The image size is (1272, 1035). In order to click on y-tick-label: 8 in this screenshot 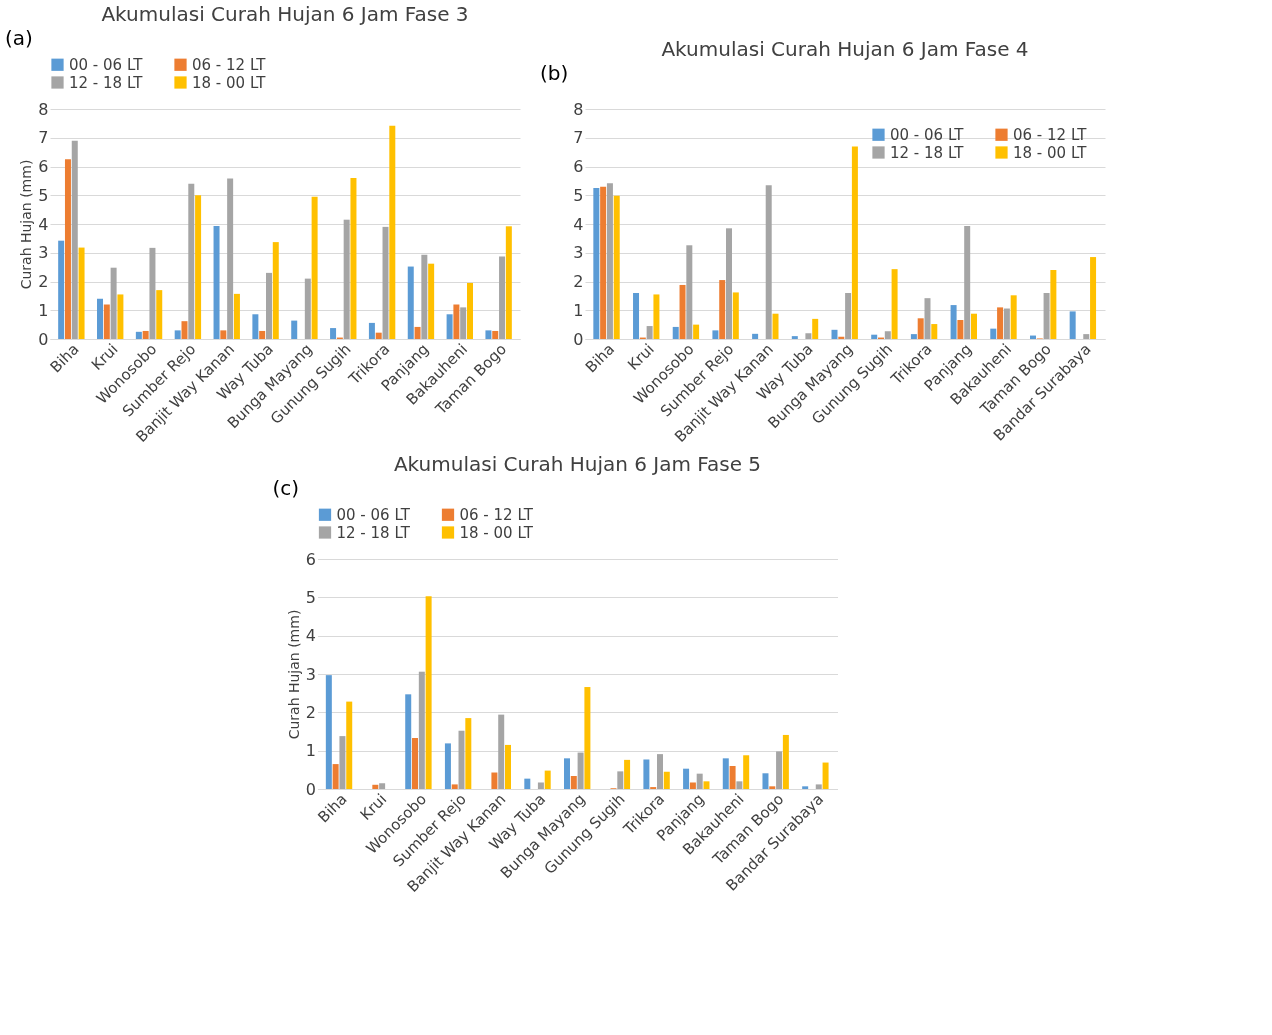, I will do `click(43, 109)`.